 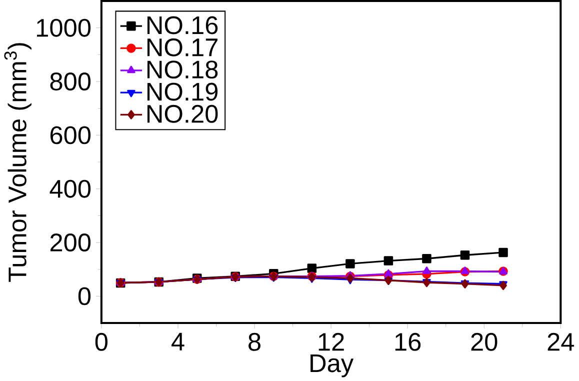 What do you see at coordinates (331, 341) in the screenshot?
I see `x-tick-label: 12` at bounding box center [331, 341].